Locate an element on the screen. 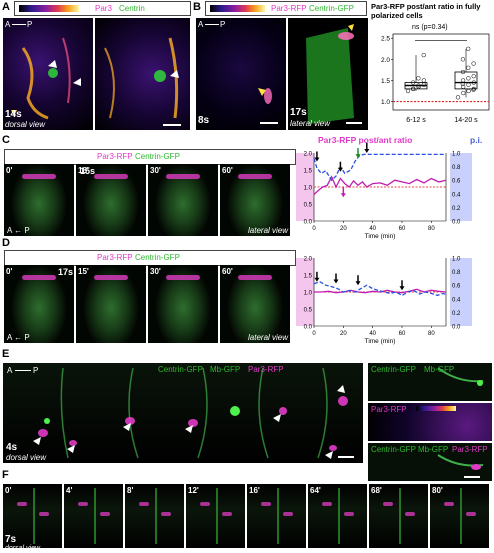  time-e: 4s is located at coordinates (12, 447).